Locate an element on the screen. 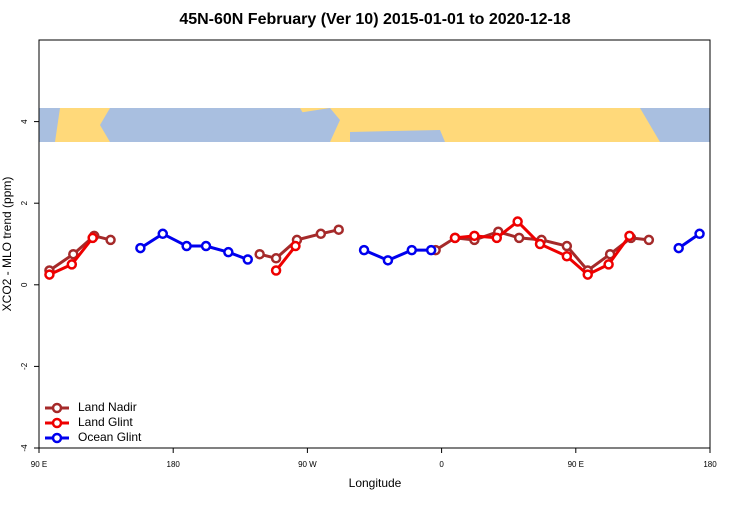  y-tick-label: -2 is located at coordinates (24, 366).